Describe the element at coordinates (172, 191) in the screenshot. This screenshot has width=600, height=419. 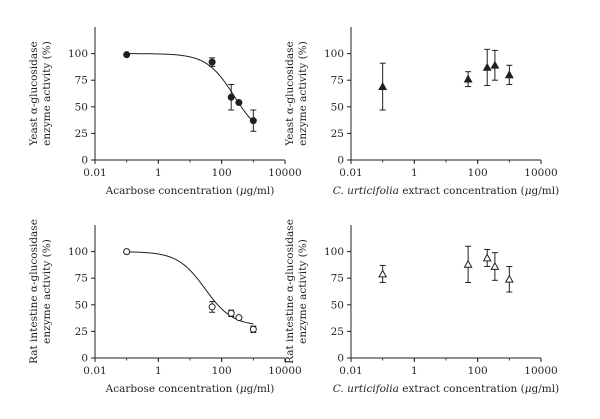
I see `x-axis-label-part: Acarbose concentration (` at that location.